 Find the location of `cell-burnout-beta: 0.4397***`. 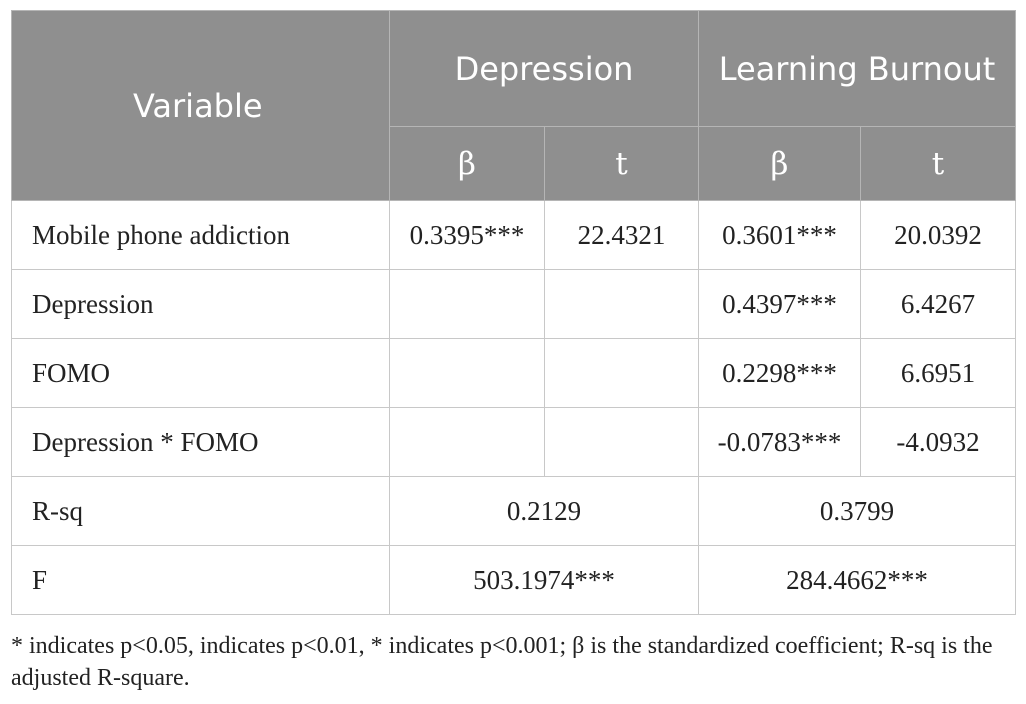

cell-burnout-beta: 0.4397*** is located at coordinates (779, 304).